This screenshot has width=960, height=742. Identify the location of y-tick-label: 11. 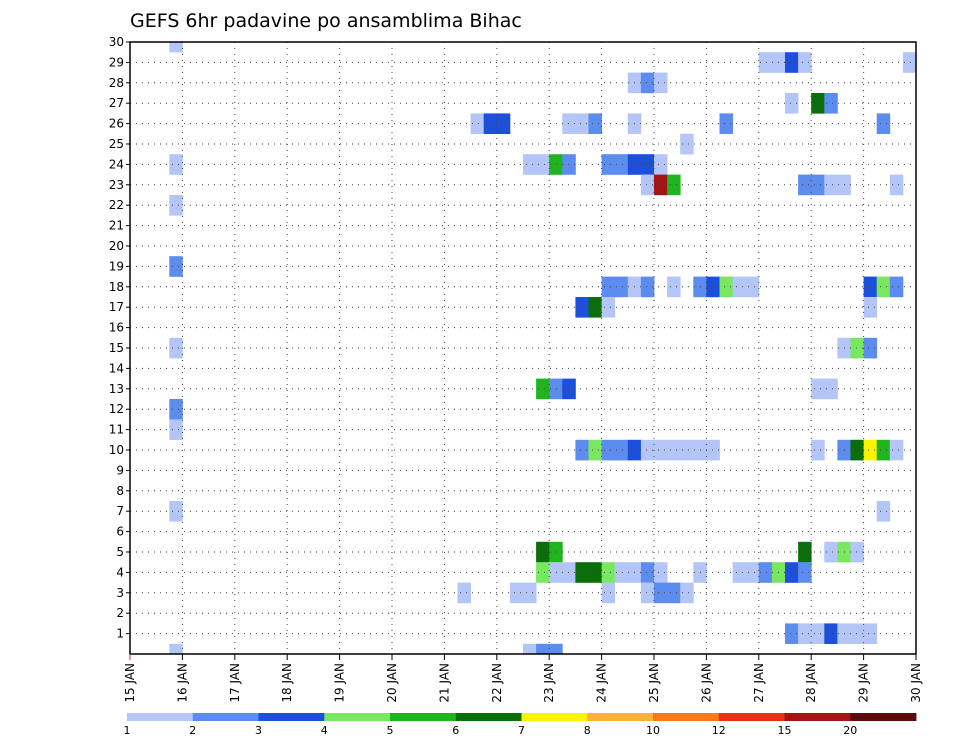
(116, 430).